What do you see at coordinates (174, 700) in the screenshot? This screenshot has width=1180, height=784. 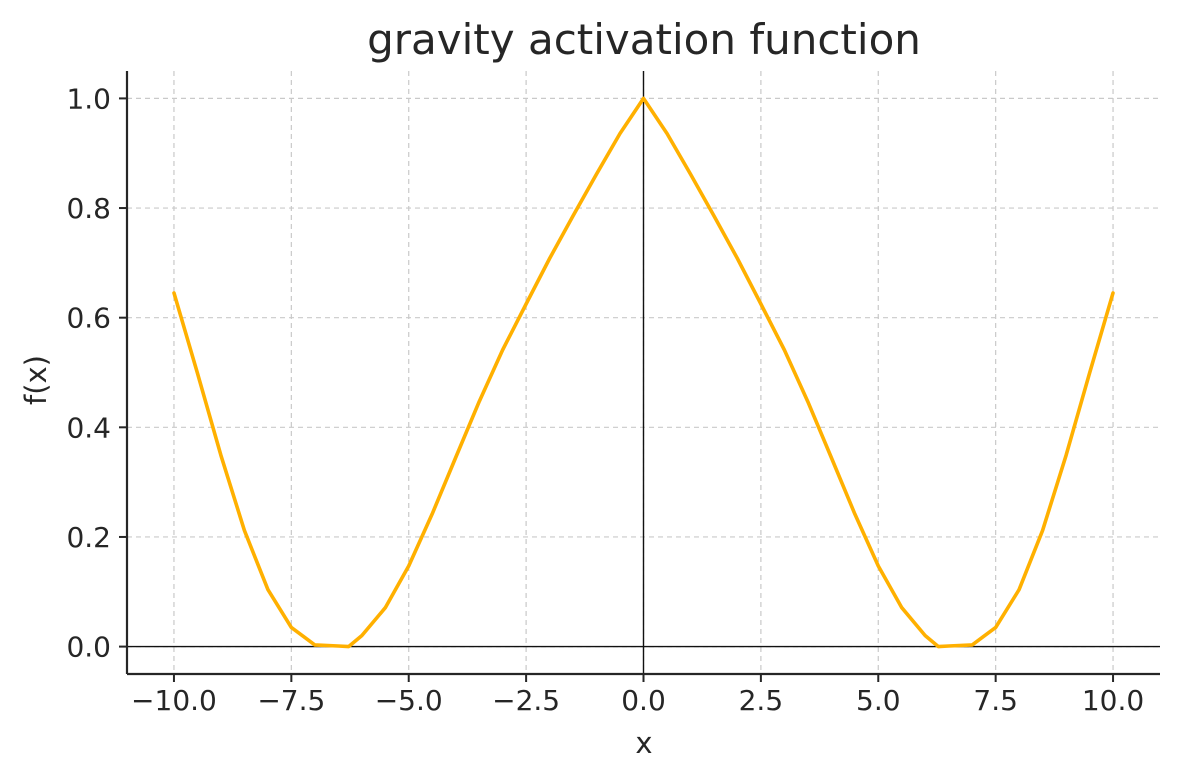 I see `x-tick-label: −10.0` at bounding box center [174, 700].